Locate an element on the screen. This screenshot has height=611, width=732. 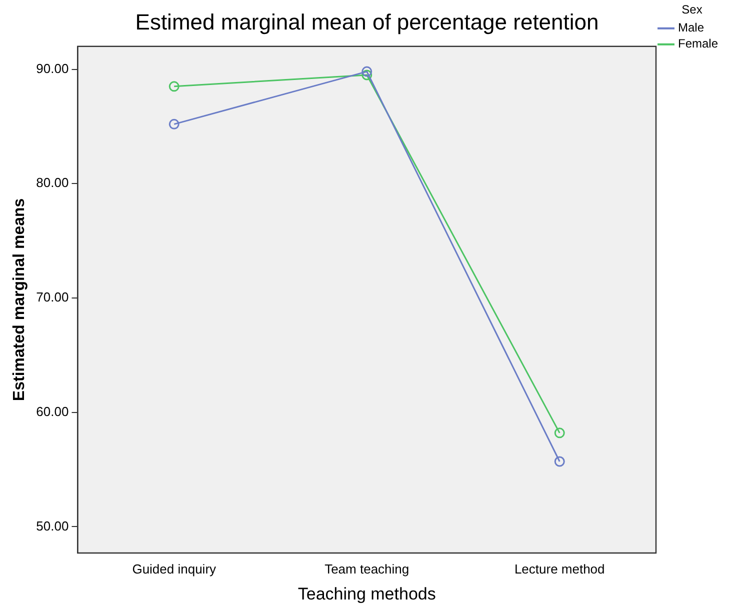
legend-label: Female is located at coordinates (698, 43).